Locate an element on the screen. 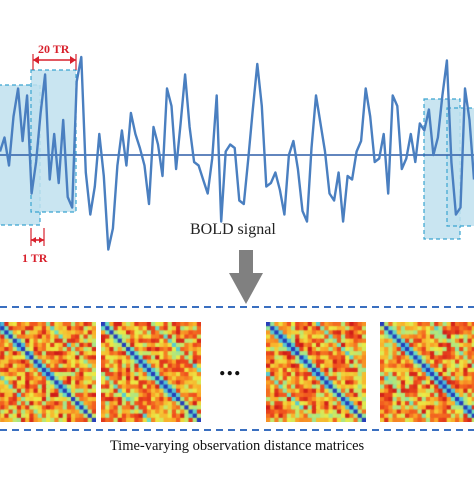 This screenshot has width=474, height=479. down-arrow-shaft is located at coordinates (246, 262).